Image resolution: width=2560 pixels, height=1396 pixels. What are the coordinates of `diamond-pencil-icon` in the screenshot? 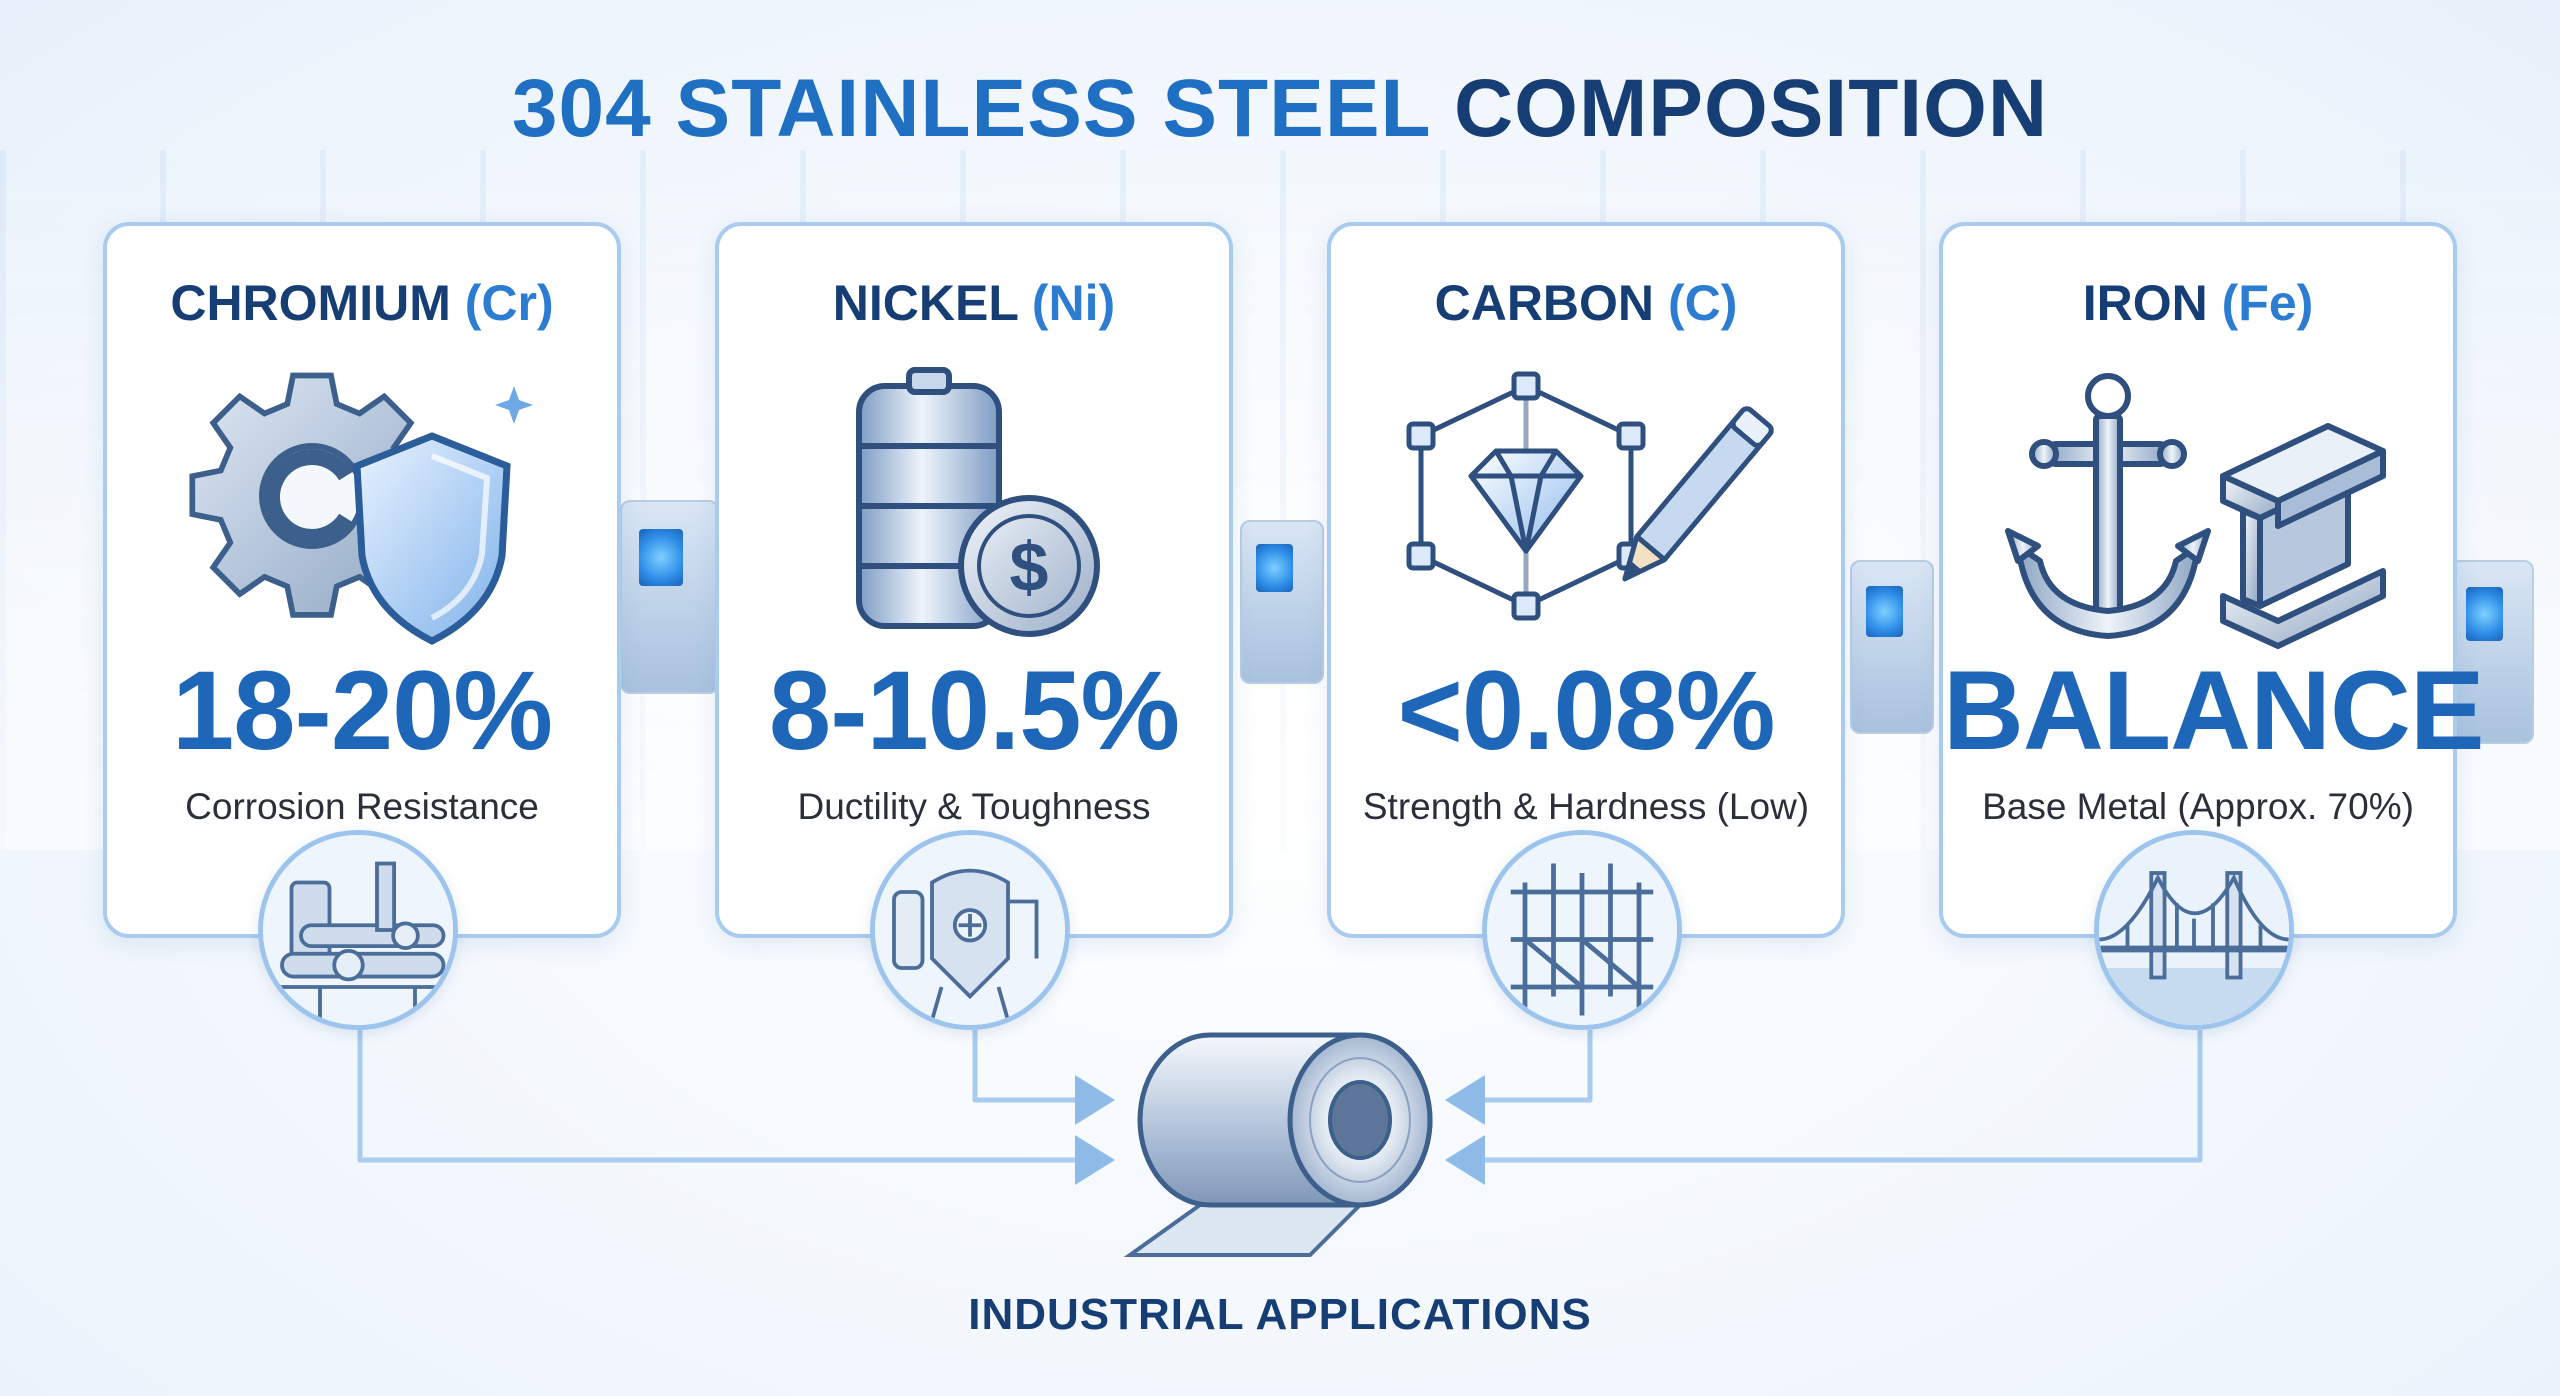 It's located at (1590, 496).